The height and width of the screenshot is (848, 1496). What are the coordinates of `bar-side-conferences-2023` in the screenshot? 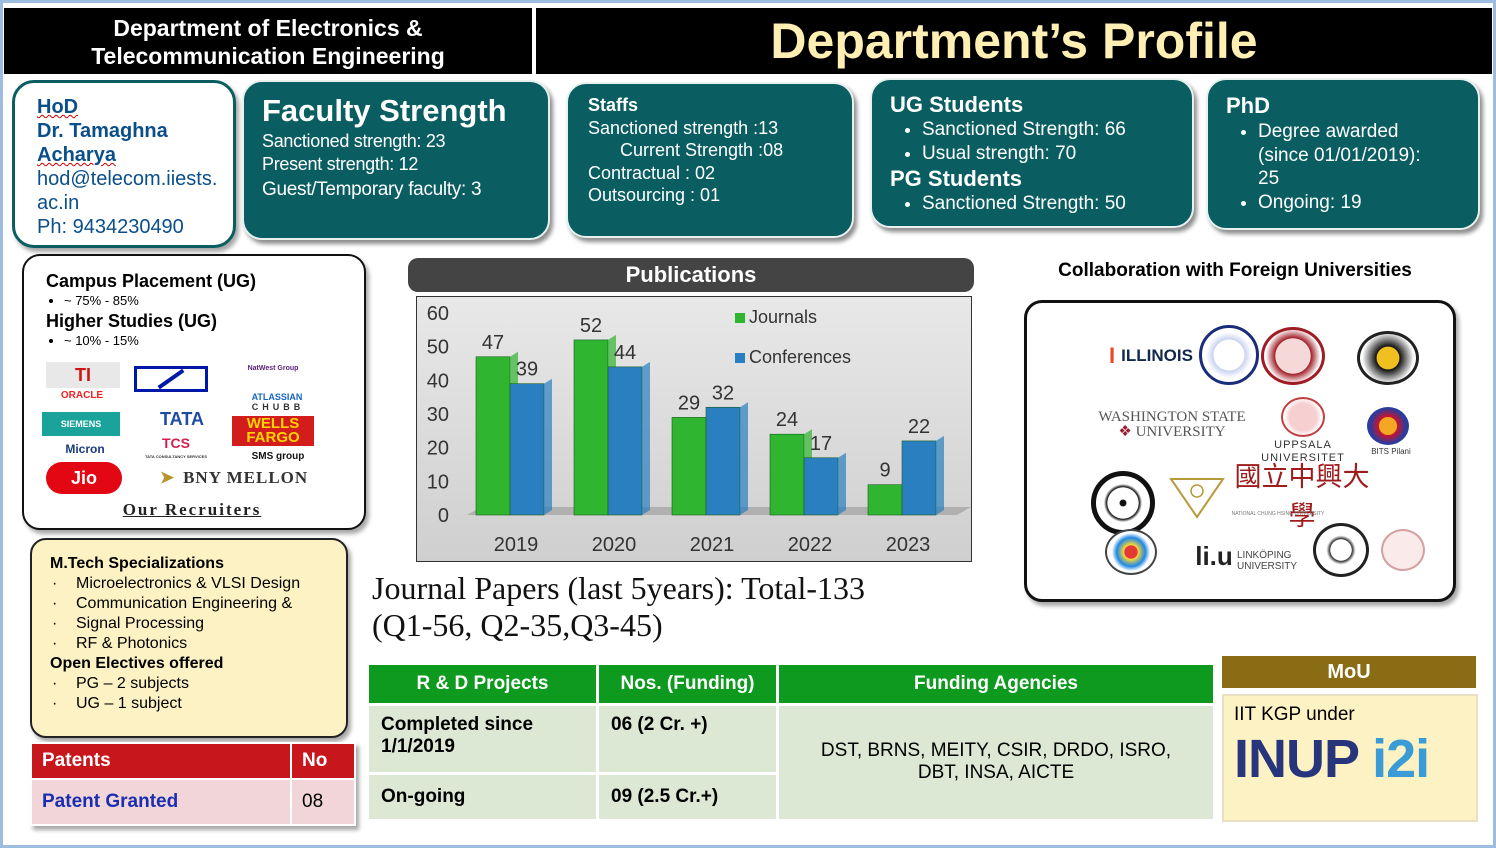 It's located at (940, 475).